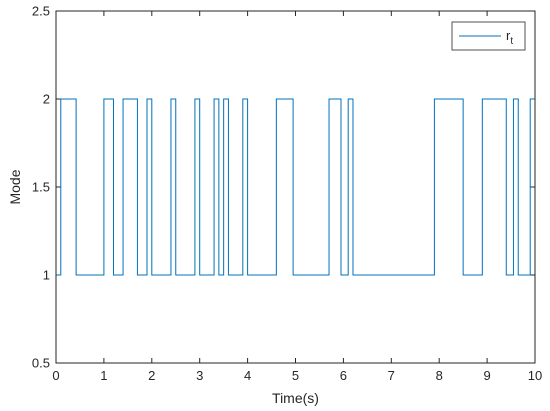 The height and width of the screenshot is (411, 550). I want to click on x-tick-label: 3, so click(199, 375).